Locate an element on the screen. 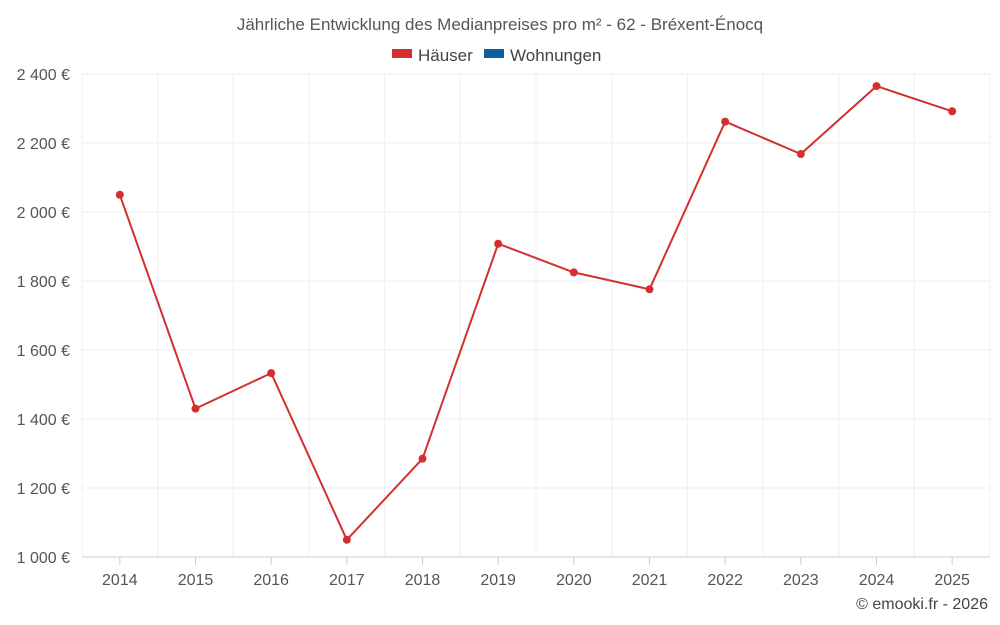 The width and height of the screenshot is (1000, 625). legend-item-apartments: Wohnungen is located at coordinates (542, 55).